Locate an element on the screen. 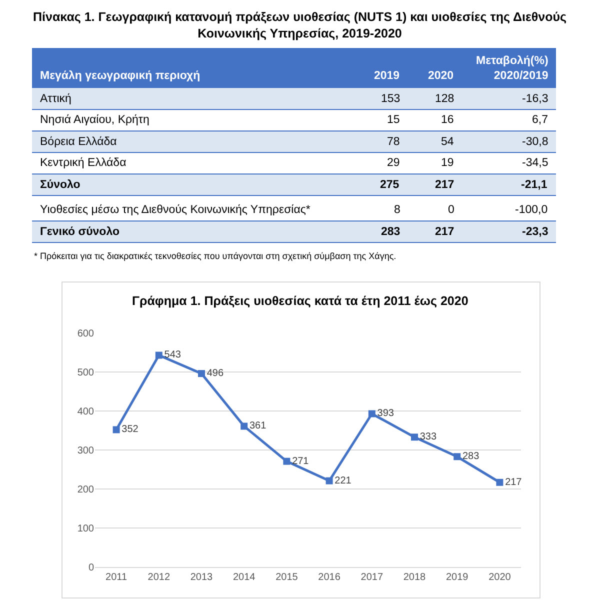 Image resolution: width=601 pixels, height=609 pixels. text: 275 is located at coordinates (390, 185).